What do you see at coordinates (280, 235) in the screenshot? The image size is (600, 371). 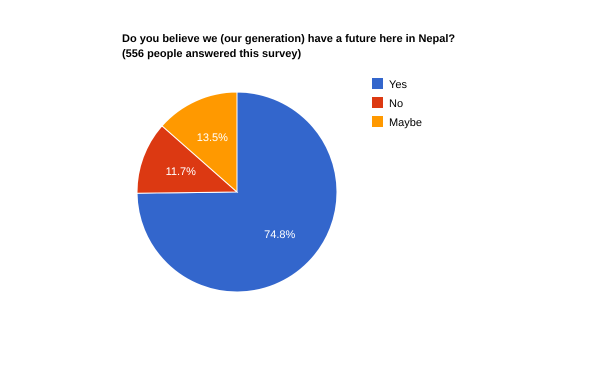 I see `data-label: 74.8%` at bounding box center [280, 235].